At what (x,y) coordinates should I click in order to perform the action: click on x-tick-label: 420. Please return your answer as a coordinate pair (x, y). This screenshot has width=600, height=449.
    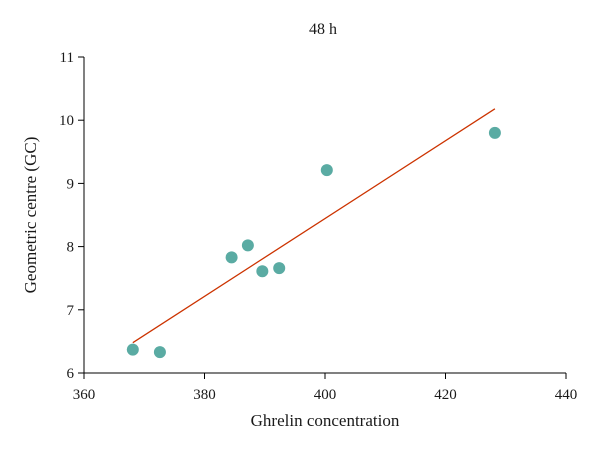
    Looking at the image, I should click on (445, 395).